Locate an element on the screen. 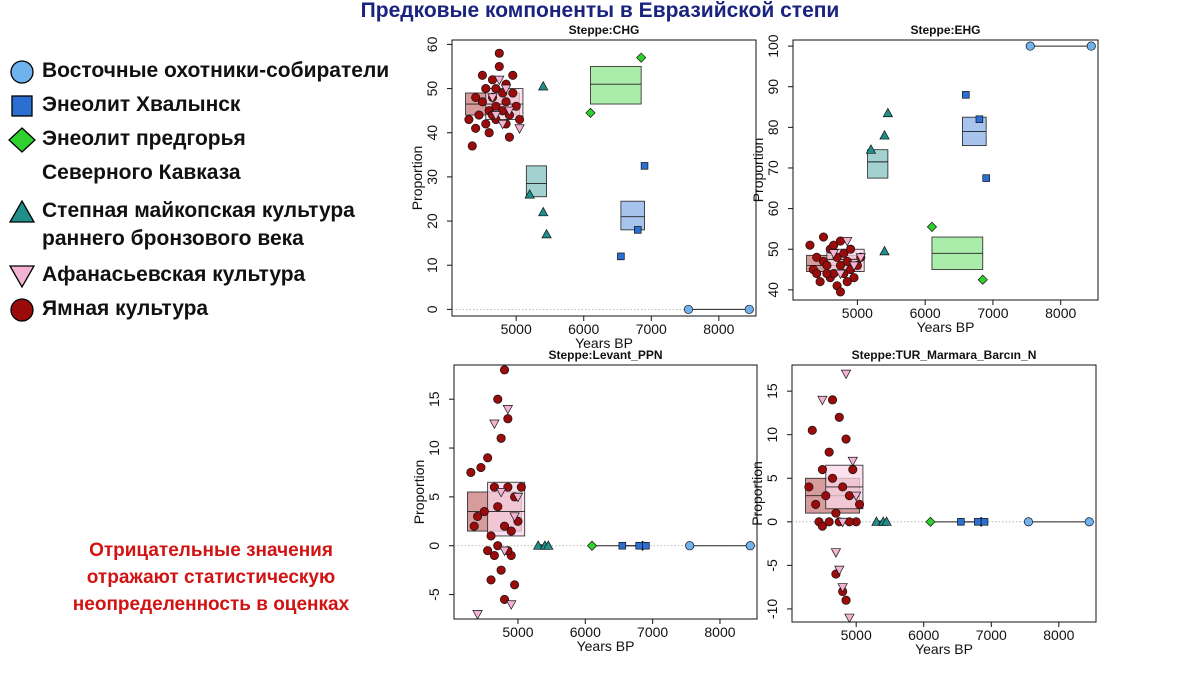 The image size is (1200, 675). plot-frame is located at coordinates (944, 493).